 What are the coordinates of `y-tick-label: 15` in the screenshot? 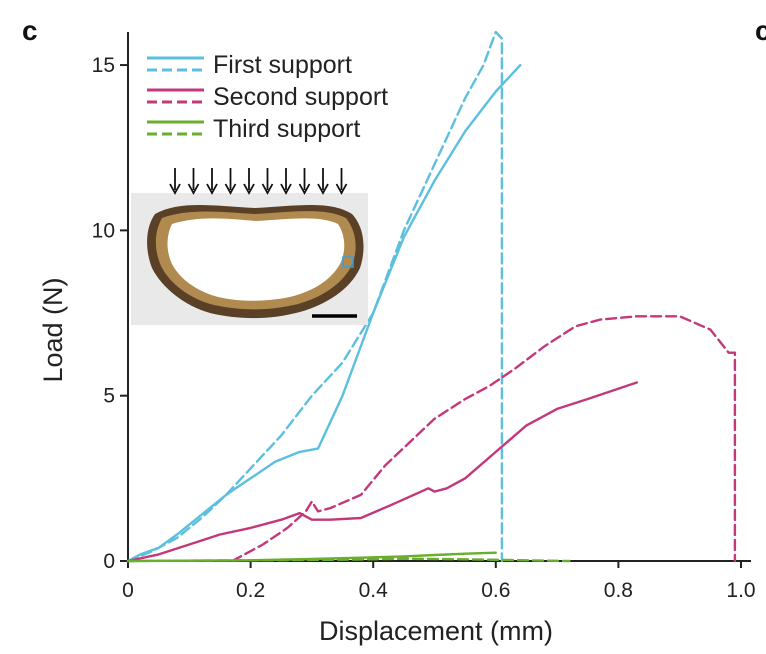 It's located at (103, 65).